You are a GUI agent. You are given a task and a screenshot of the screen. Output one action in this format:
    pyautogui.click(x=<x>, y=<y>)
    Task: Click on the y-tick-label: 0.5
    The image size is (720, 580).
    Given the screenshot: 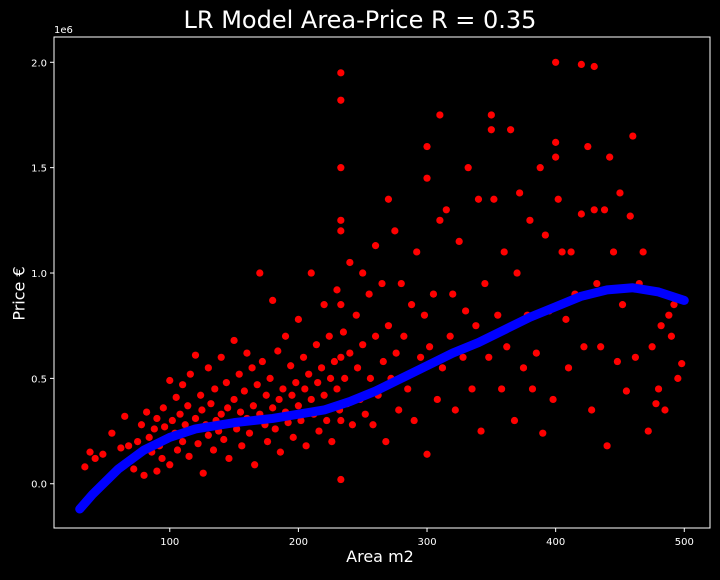 What is the action you would take?
    pyautogui.click(x=39, y=379)
    